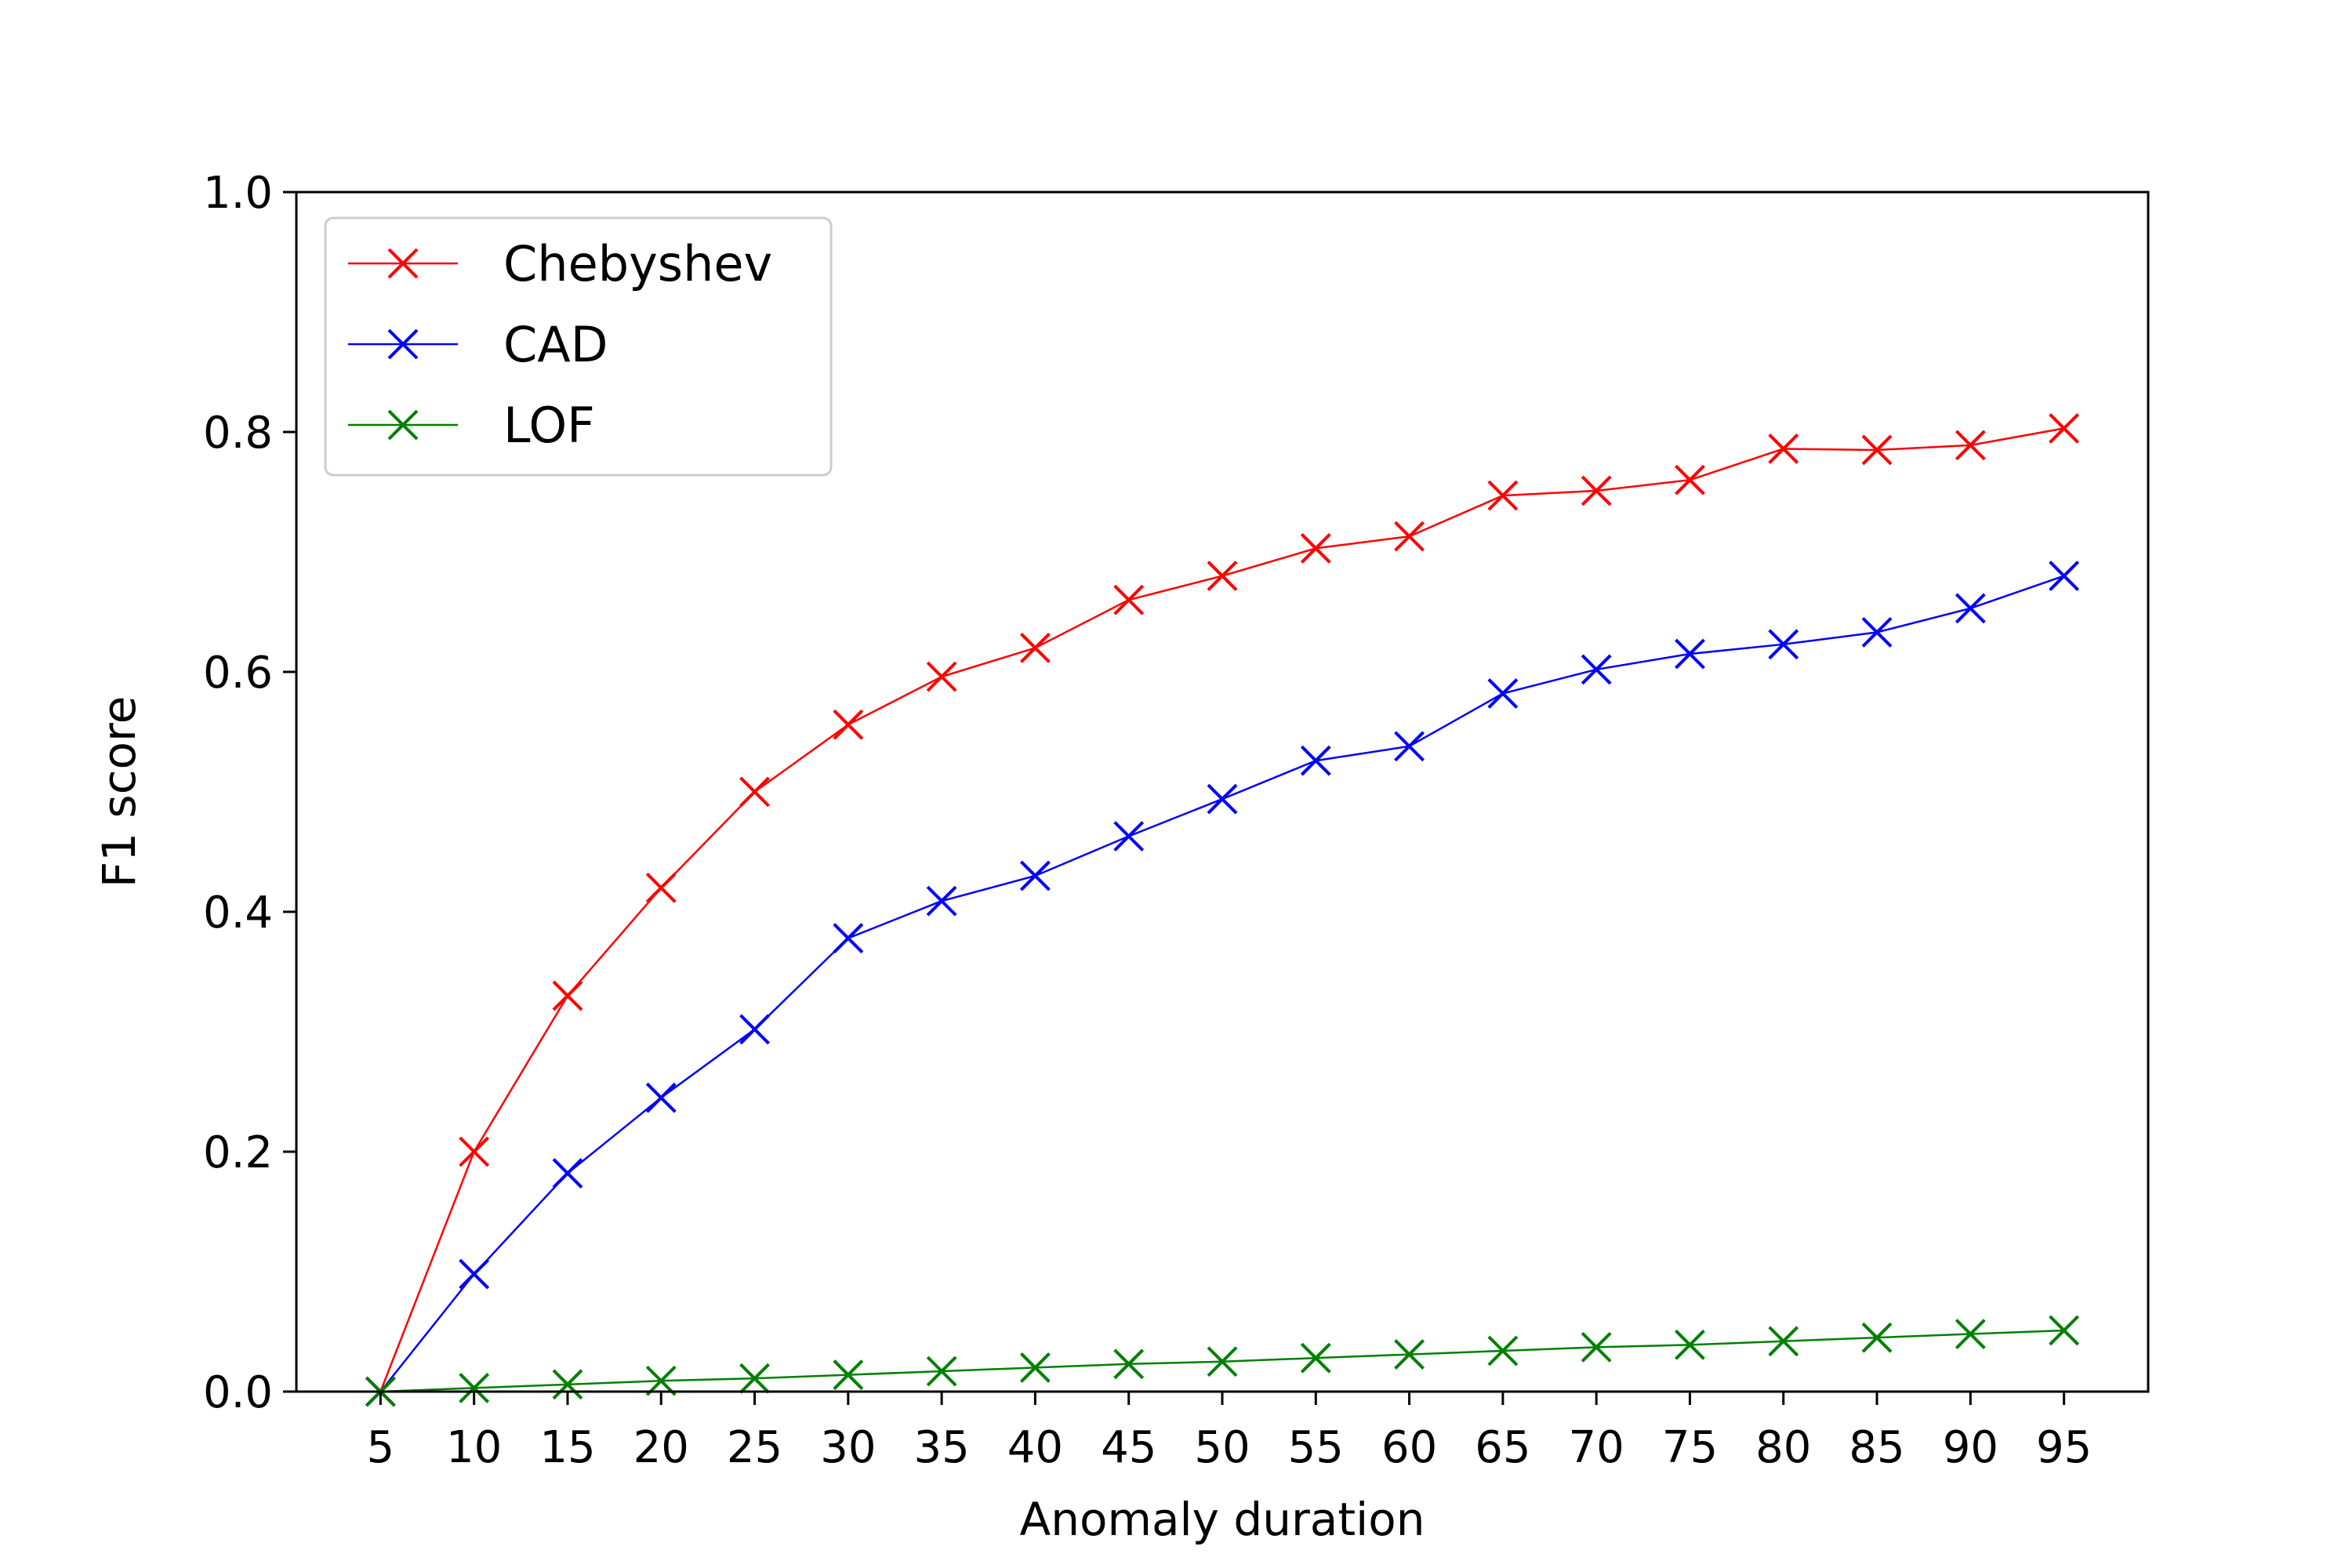  I want to click on y-tick-label: 0.0, so click(238, 1392).